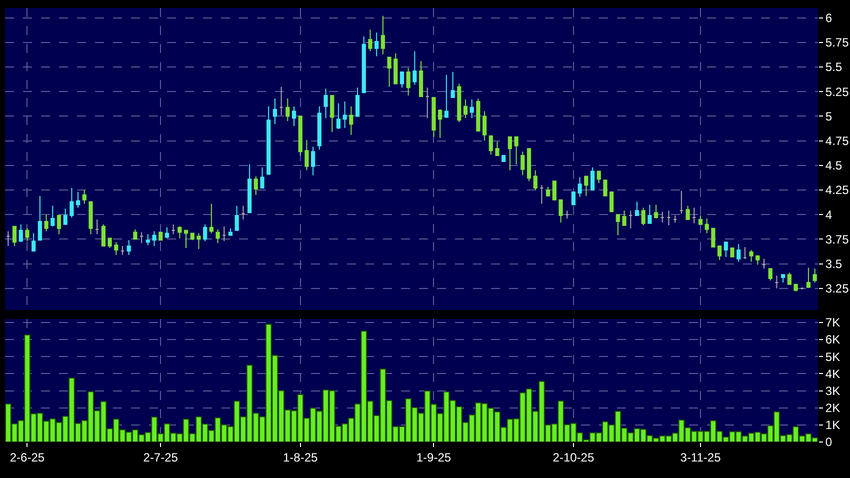 The height and width of the screenshot is (478, 850). I want to click on y-tick-label: 3.5, so click(833, 263).